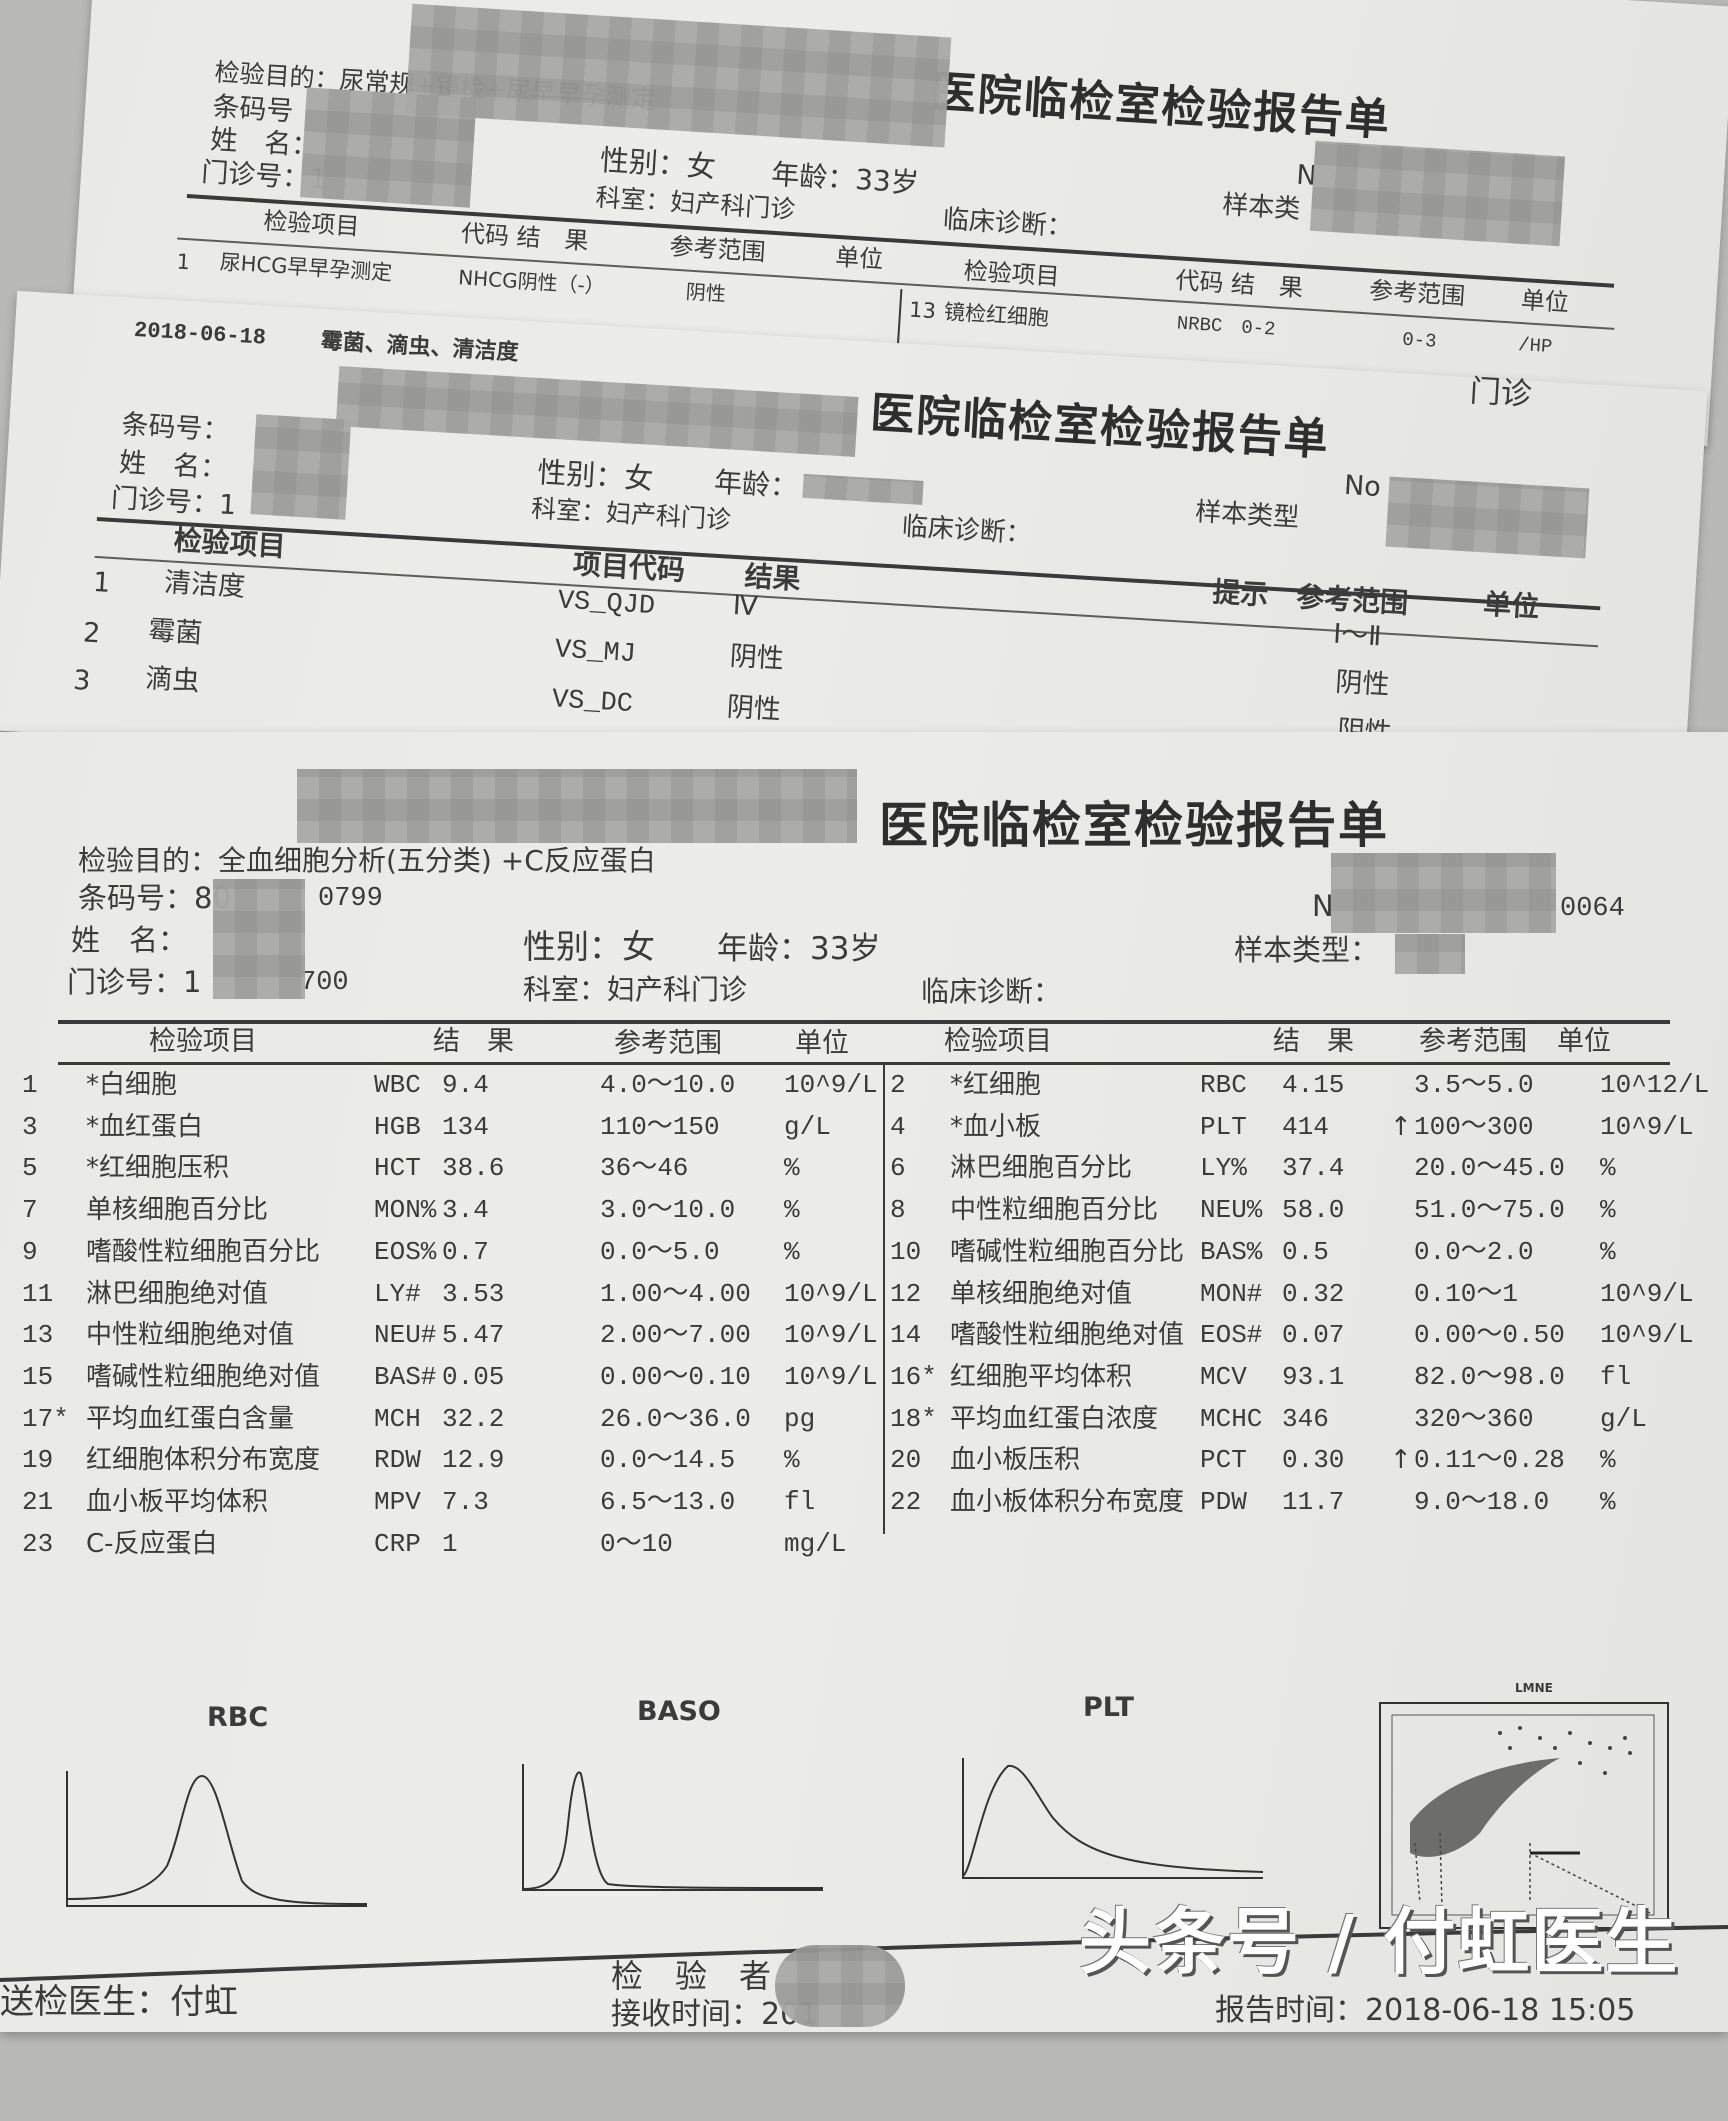 This screenshot has width=1728, height=2121. What do you see at coordinates (38, 1376) in the screenshot?
I see `row-num: 15` at bounding box center [38, 1376].